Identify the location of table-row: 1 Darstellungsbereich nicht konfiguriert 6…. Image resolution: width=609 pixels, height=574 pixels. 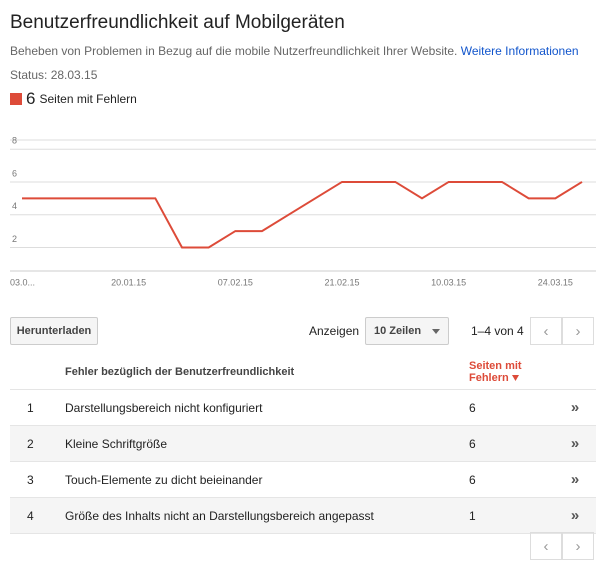
(303, 407).